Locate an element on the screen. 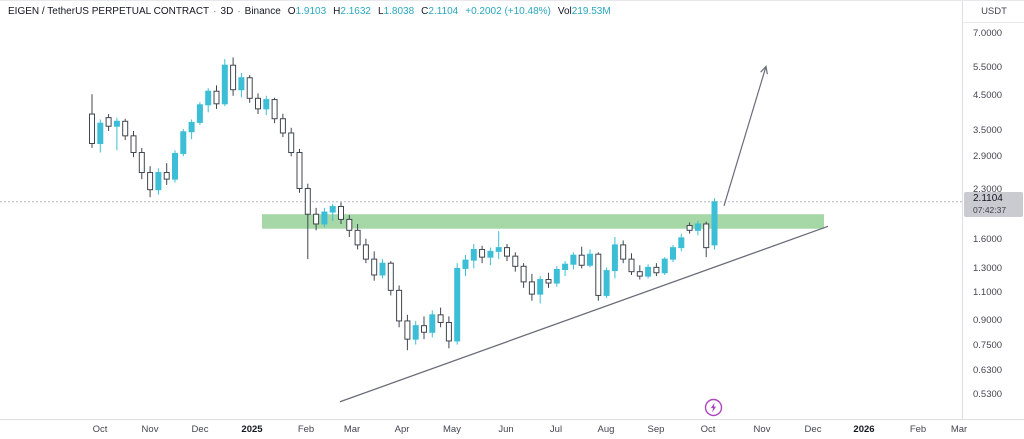 The width and height of the screenshot is (1024, 439). bar-countdown: 07:42:37 is located at coordinates (990, 209).